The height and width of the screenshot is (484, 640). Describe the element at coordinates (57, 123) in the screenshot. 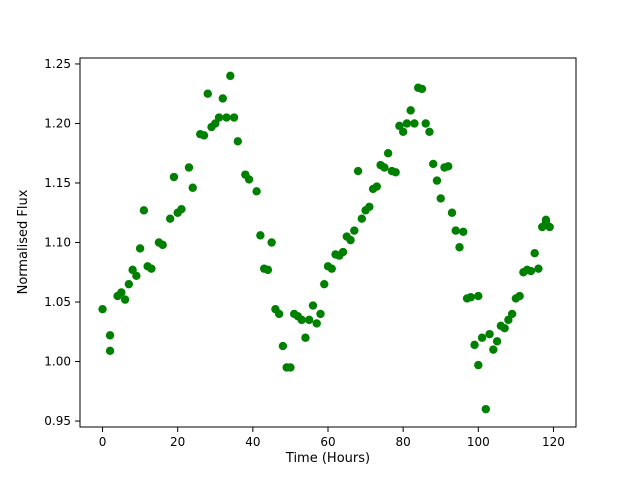

I see `y-tick-label: 1.20` at that location.